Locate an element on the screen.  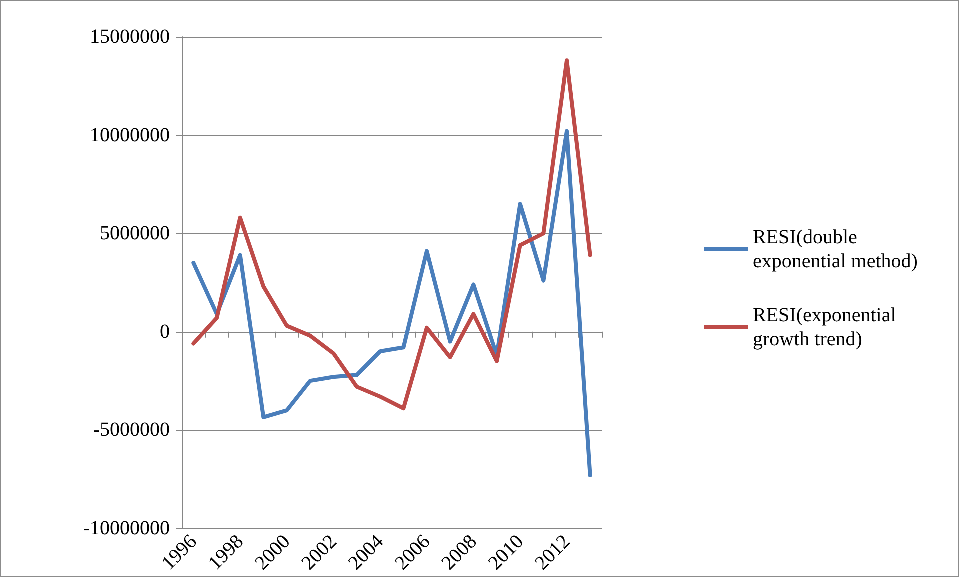
y-tick-label: 5000000 is located at coordinates (135, 233).